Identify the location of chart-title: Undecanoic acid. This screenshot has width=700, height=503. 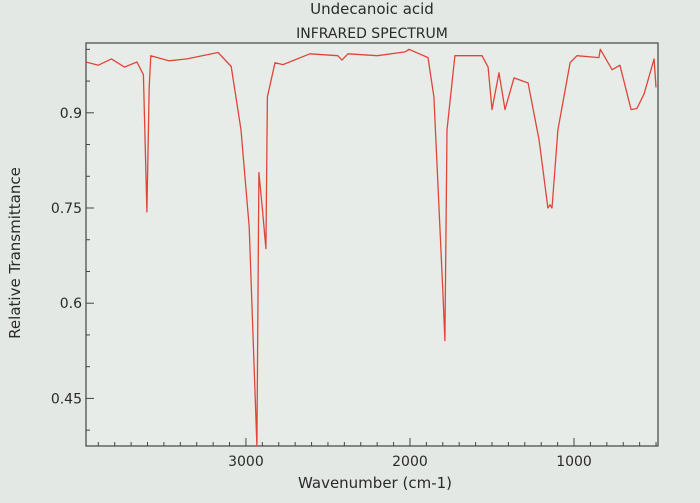
(372, 9).